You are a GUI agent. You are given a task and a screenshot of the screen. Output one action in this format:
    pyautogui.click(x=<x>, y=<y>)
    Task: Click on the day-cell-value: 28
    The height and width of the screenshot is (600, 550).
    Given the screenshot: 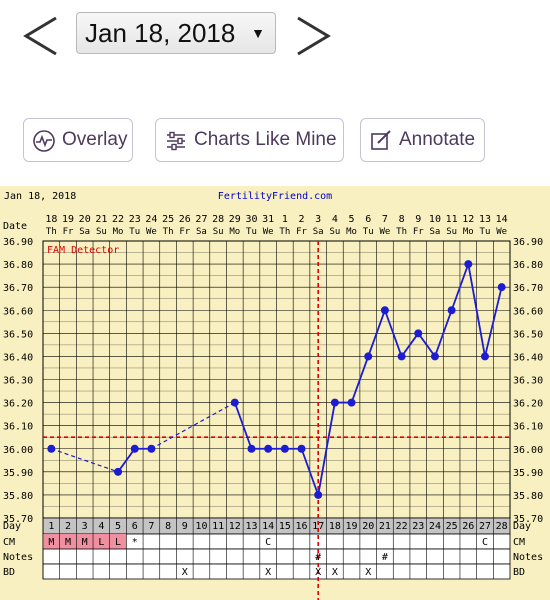 What is the action you would take?
    pyautogui.click(x=502, y=526)
    